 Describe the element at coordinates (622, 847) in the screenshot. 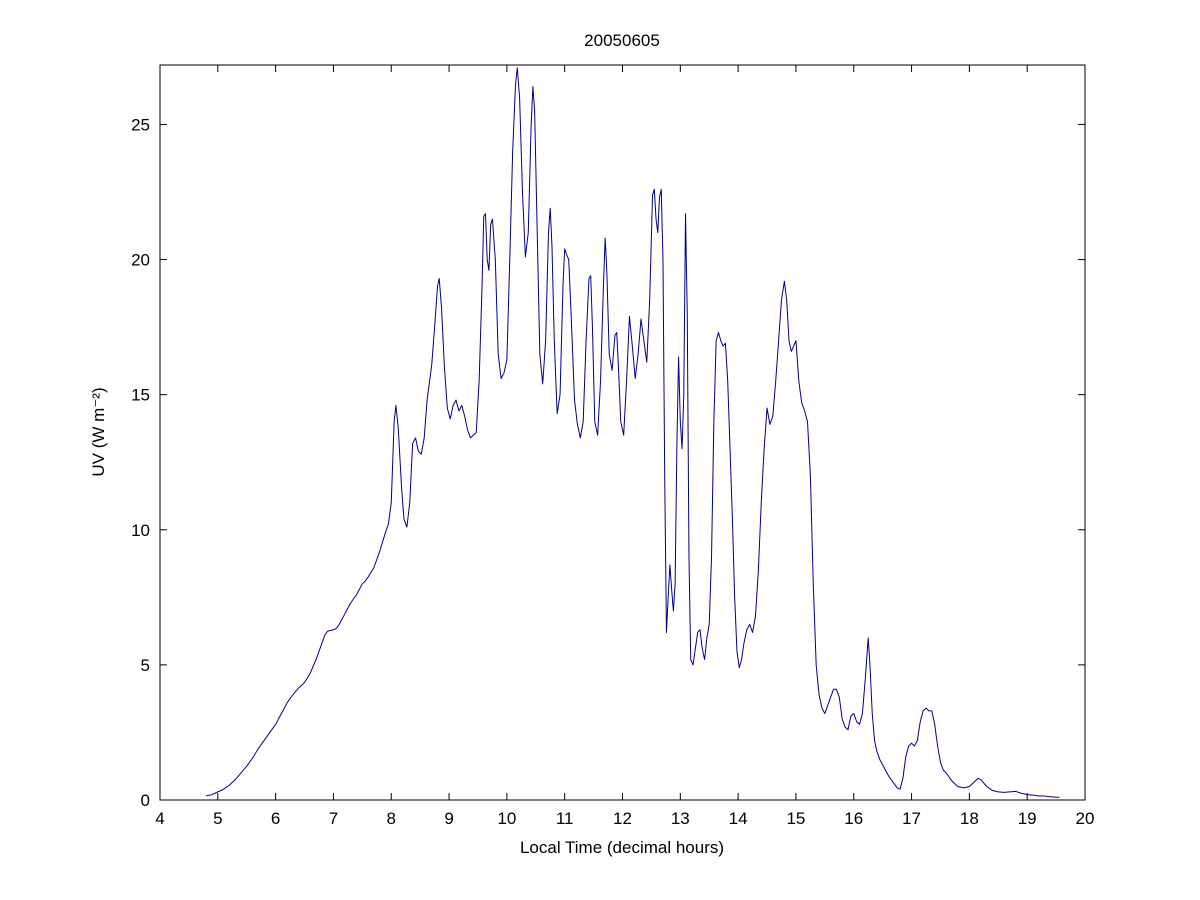

I see `x-axis-label: Local Time (decimal hours)` at that location.